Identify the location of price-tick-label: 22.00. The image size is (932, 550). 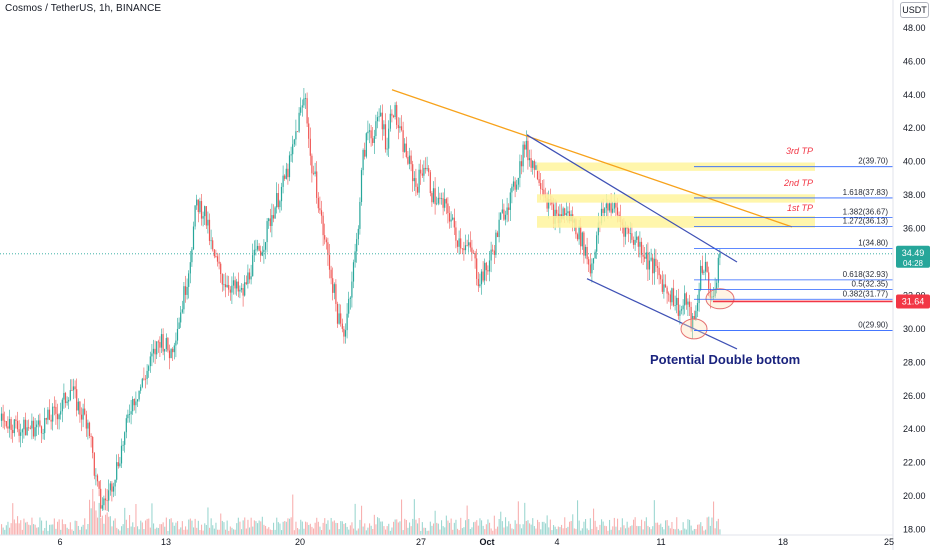
(914, 463).